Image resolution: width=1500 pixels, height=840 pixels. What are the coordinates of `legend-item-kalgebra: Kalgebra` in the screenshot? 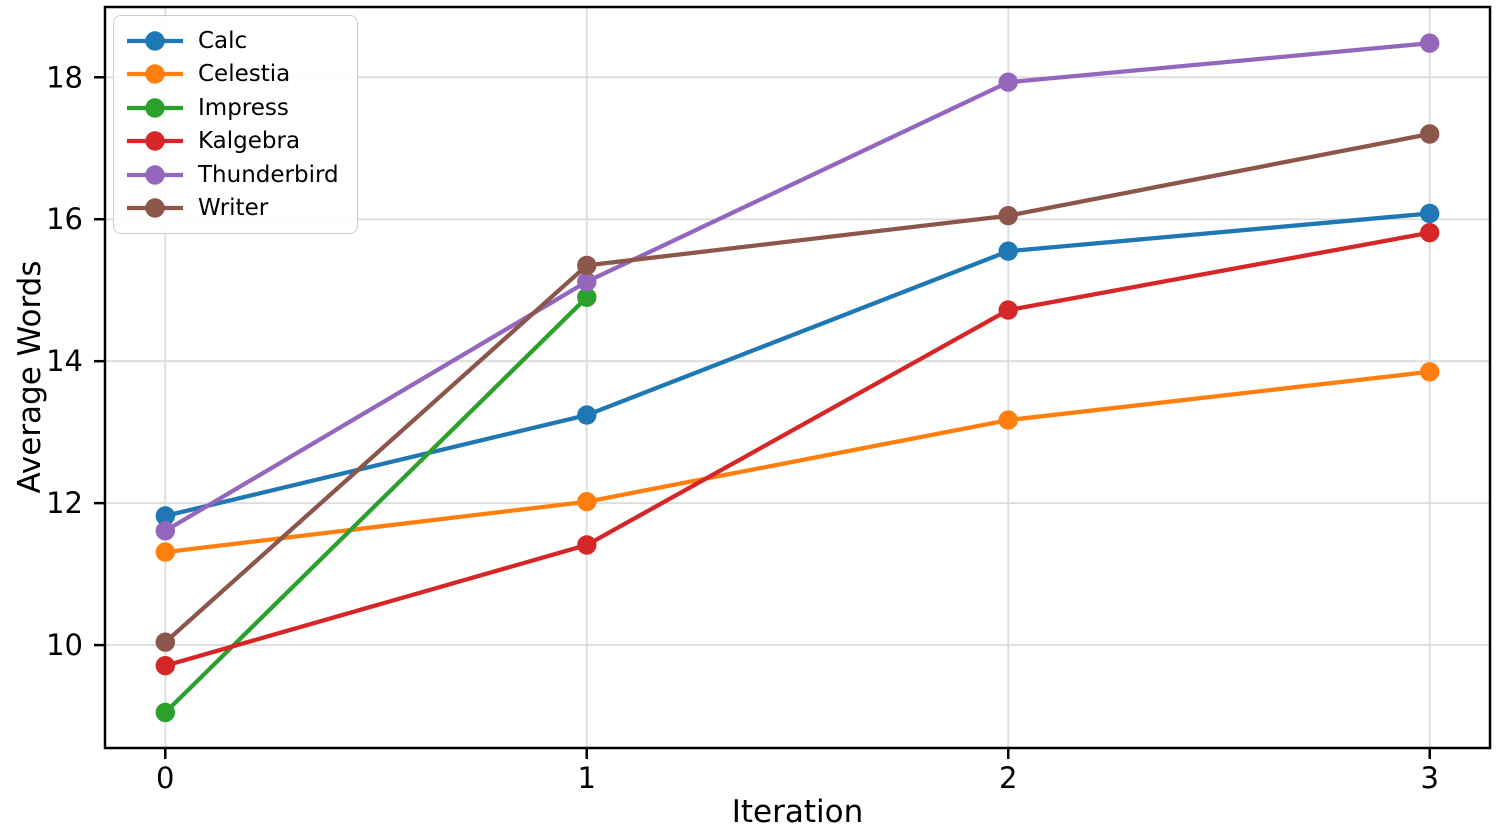 It's located at (232, 142).